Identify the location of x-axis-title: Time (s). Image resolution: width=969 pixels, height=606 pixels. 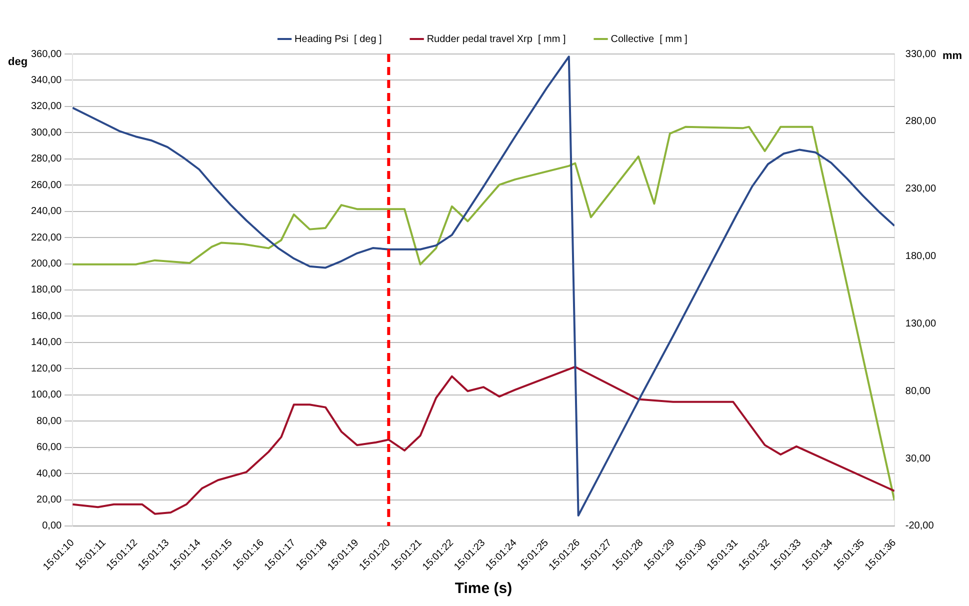
(483, 589).